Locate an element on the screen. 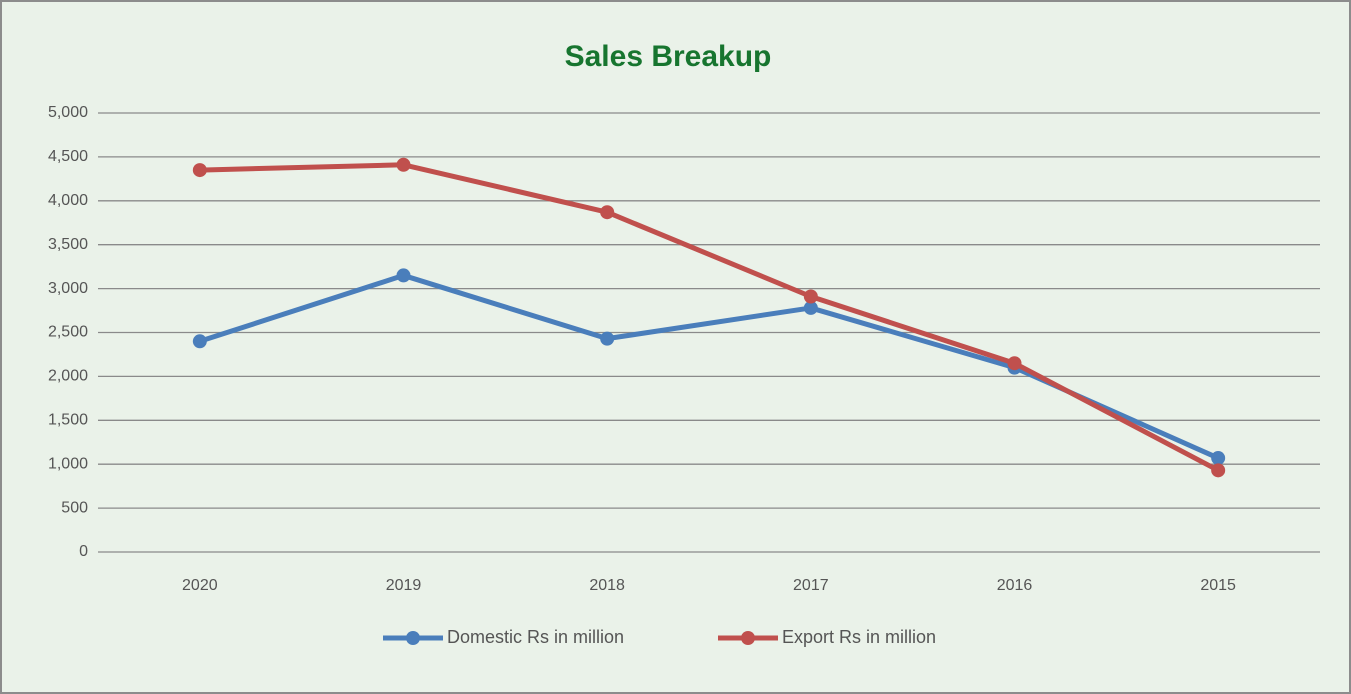 This screenshot has height=694, width=1351. legend-label: Export Rs in million is located at coordinates (859, 637).